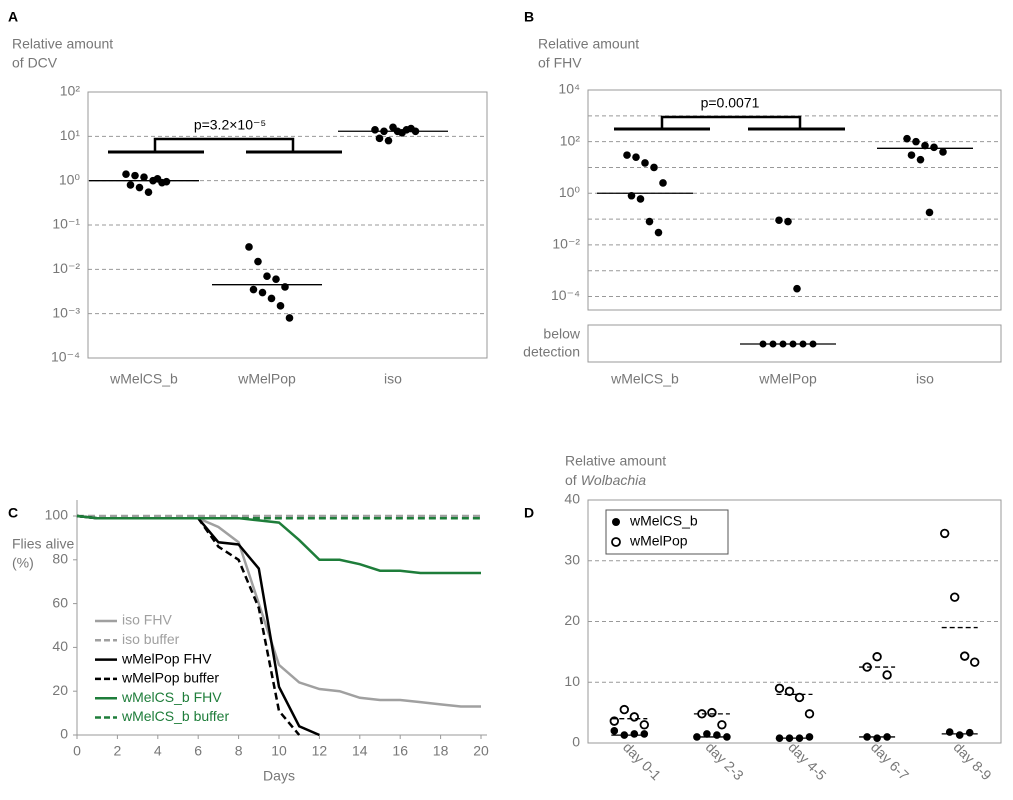  What do you see at coordinates (569, 89) in the screenshot?
I see `y-tick-label: 10⁴` at bounding box center [569, 89].